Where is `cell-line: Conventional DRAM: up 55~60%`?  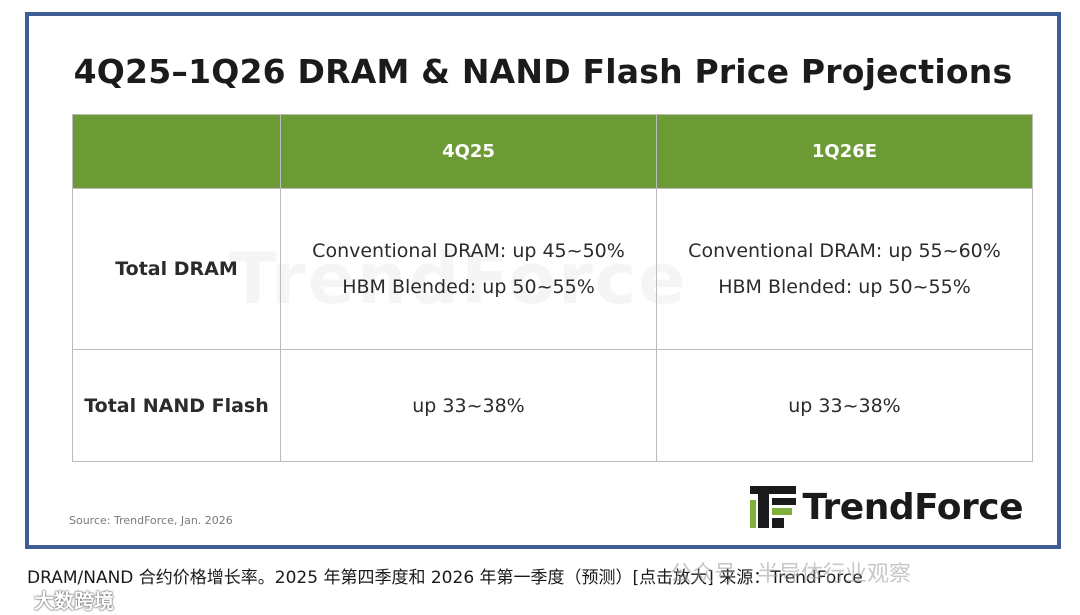 cell-line: Conventional DRAM: up 55~60% is located at coordinates (844, 251).